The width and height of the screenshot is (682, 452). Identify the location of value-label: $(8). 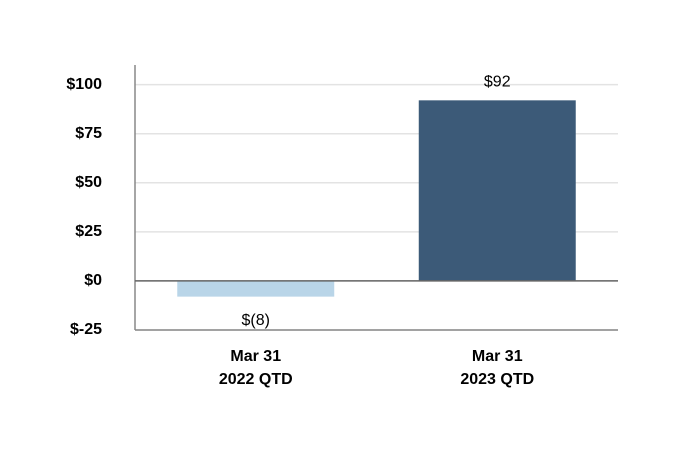
(256, 320).